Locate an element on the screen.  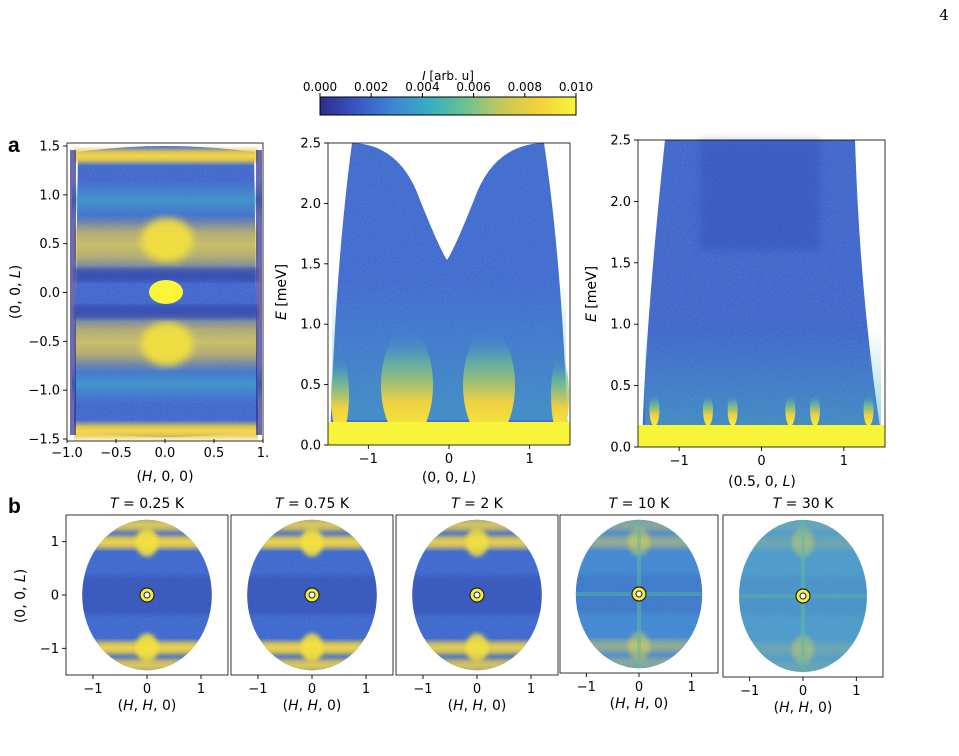
colorbar-gradient is located at coordinates (448, 106).